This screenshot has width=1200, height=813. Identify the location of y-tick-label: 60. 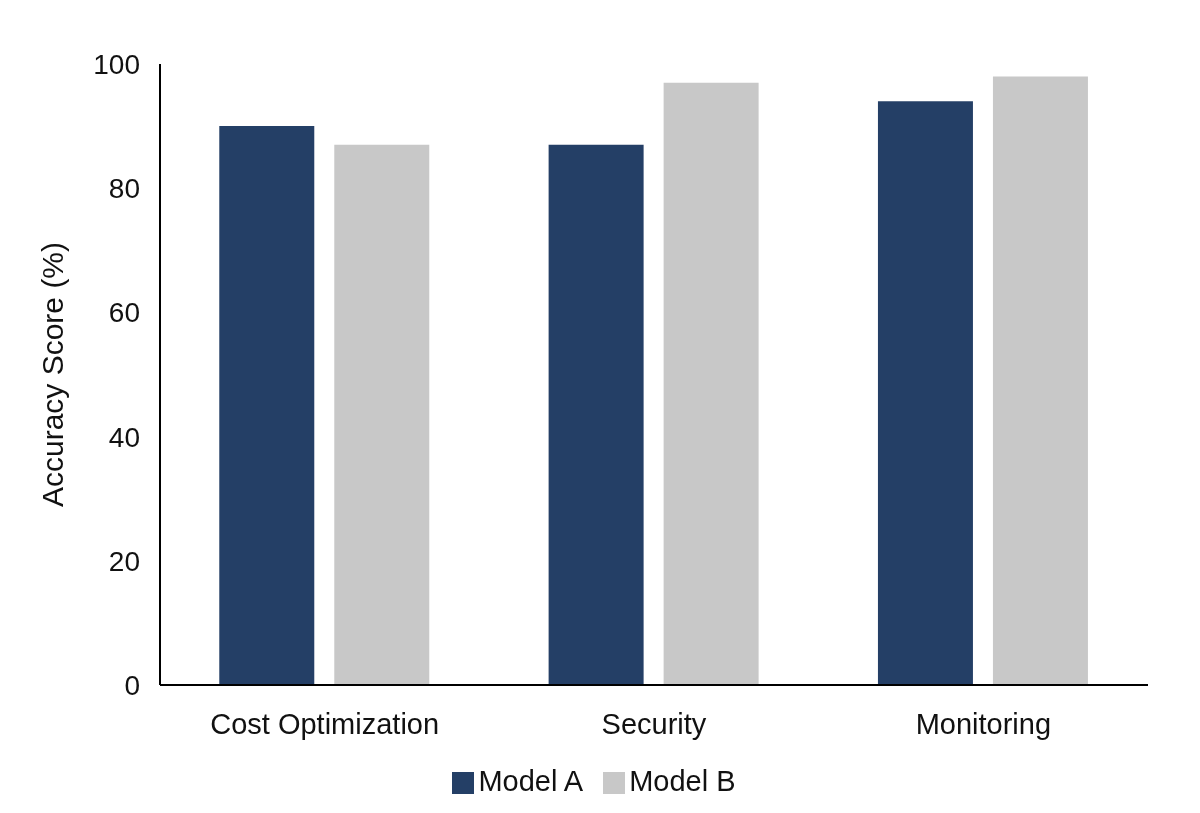
(124, 313).